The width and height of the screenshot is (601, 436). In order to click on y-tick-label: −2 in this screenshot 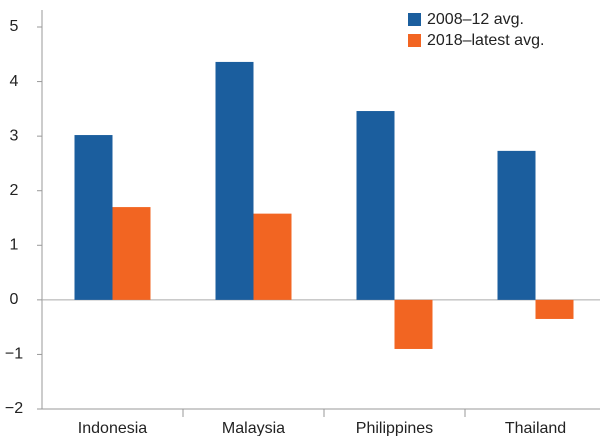, I will do `click(14, 408)`.